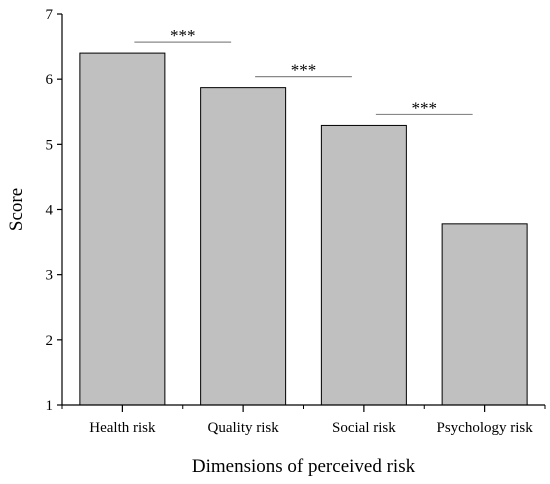 This screenshot has width=550, height=484. Describe the element at coordinates (50, 276) in the screenshot. I see `y-tick-label: 3` at that location.